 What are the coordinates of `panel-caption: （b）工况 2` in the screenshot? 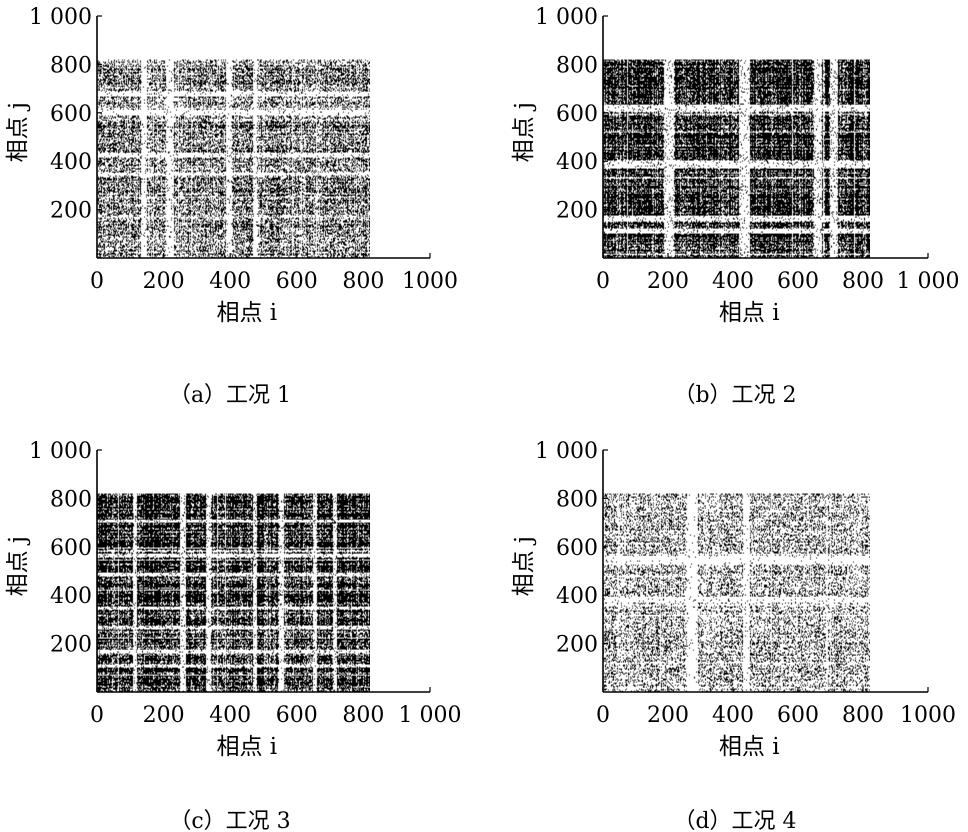 It's located at (734, 395).